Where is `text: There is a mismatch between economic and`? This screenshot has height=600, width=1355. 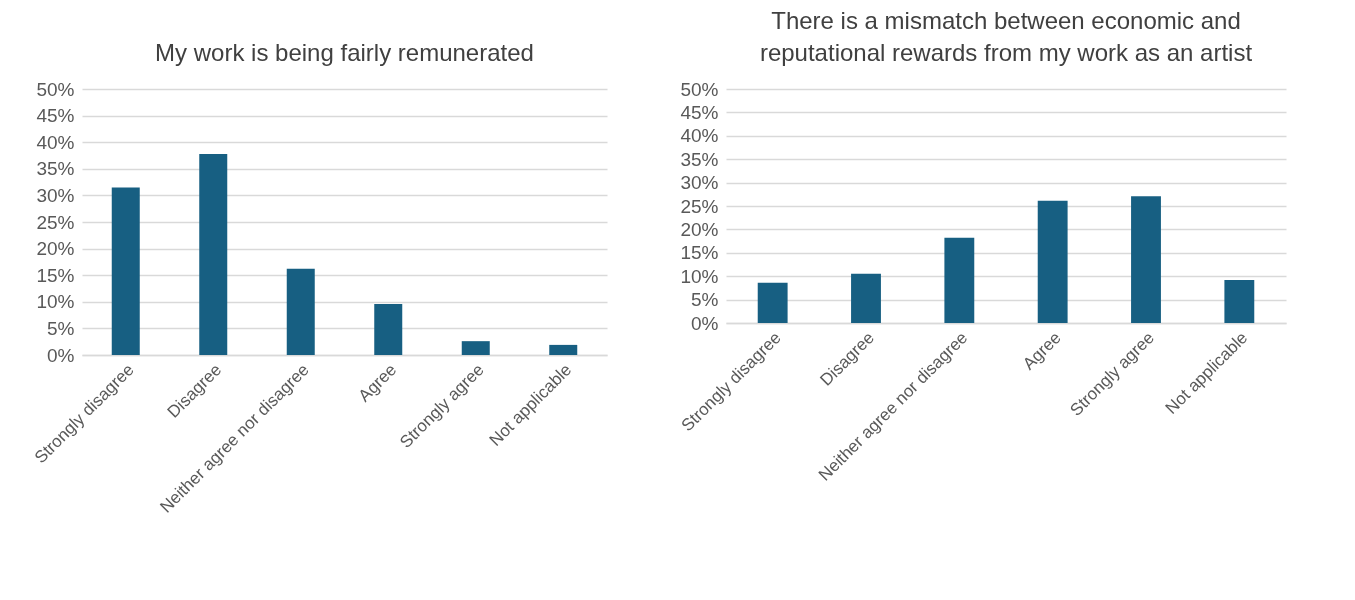
text: There is a mismatch between economic and is located at coordinates (1006, 20).